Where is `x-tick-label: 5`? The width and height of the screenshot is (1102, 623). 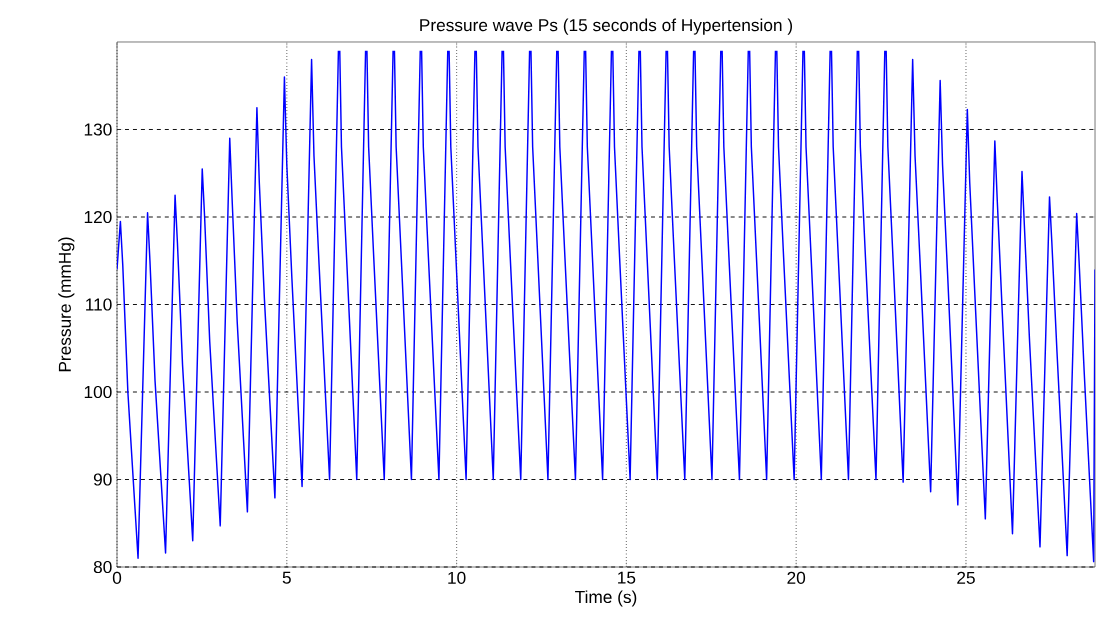
x-tick-label: 5 is located at coordinates (286, 577).